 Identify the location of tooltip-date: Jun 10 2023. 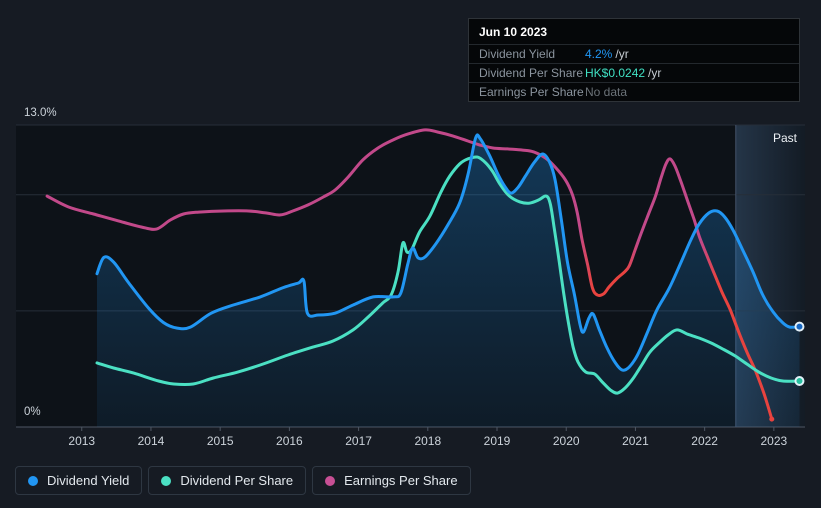
(513, 32).